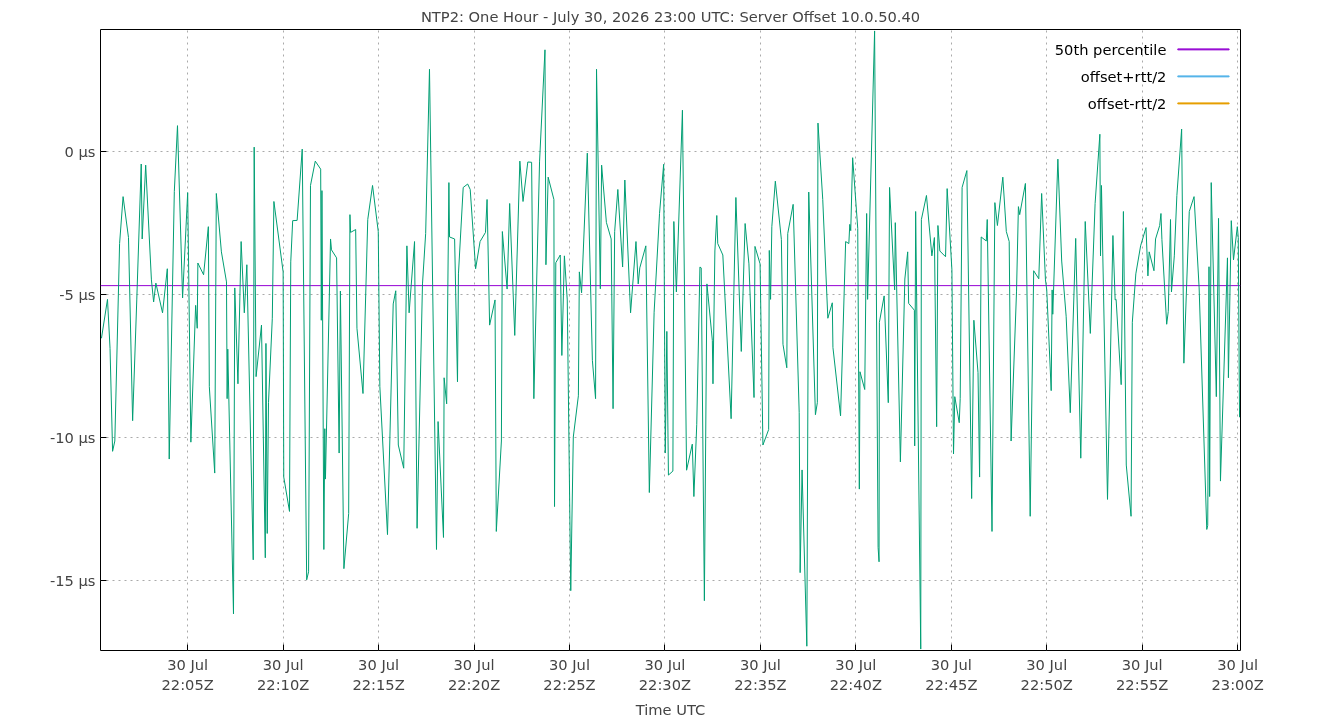  What do you see at coordinates (1142, 674) in the screenshot?
I see `x-tick-label: 30 Jul 22:55Z` at bounding box center [1142, 674].